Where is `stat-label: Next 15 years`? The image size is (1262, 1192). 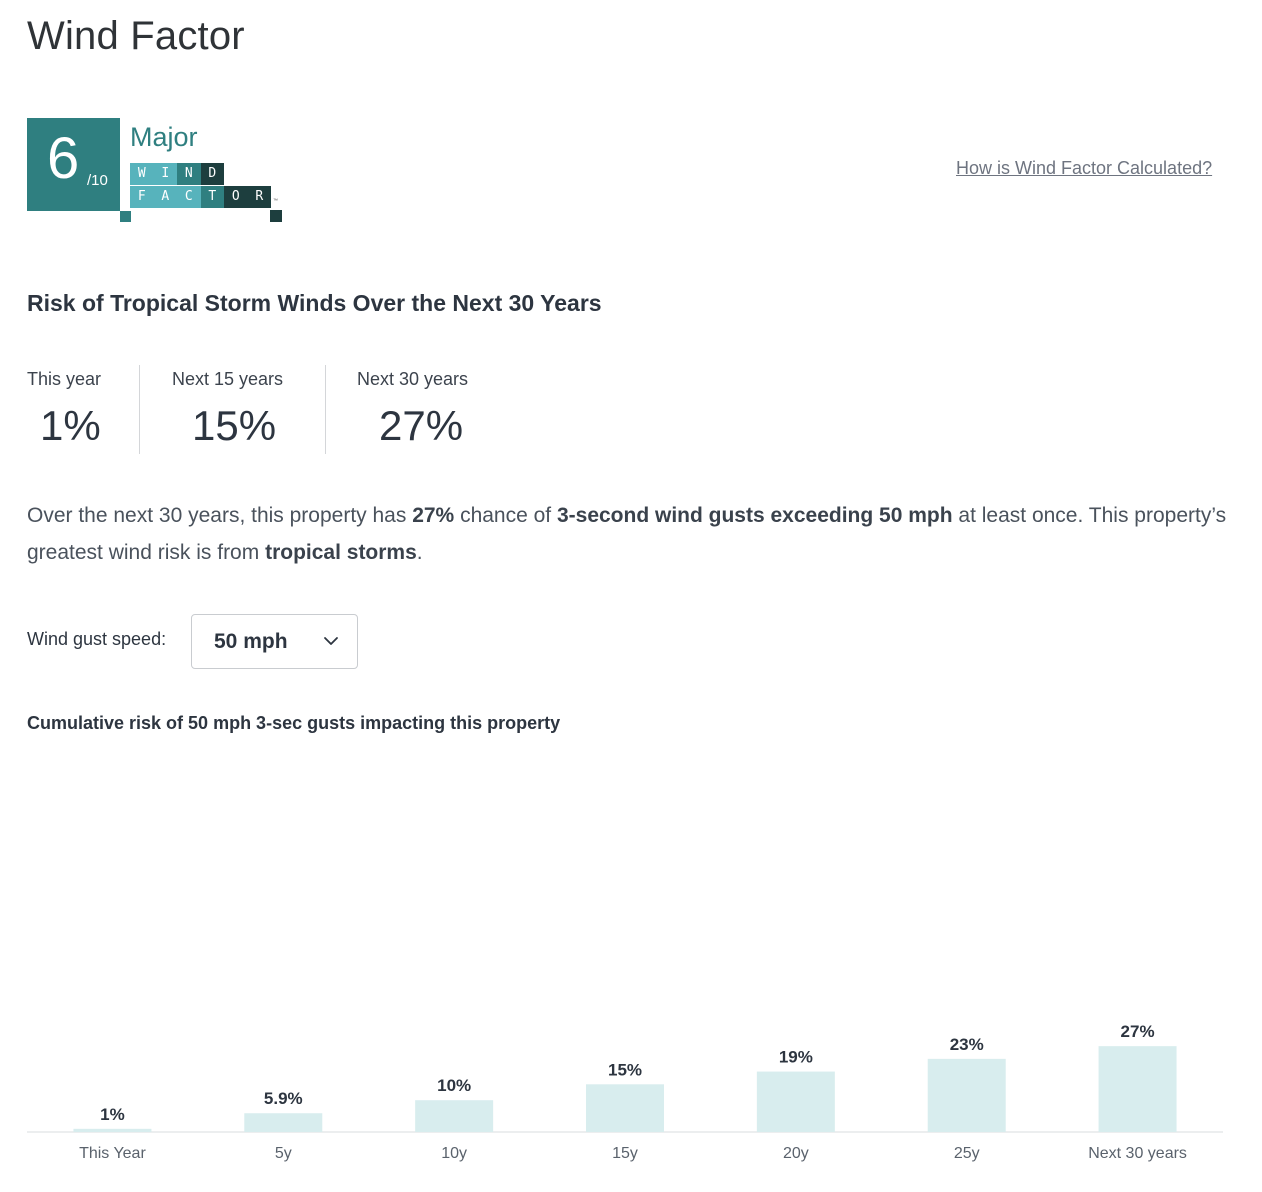
stat-label: Next 15 years is located at coordinates (228, 379).